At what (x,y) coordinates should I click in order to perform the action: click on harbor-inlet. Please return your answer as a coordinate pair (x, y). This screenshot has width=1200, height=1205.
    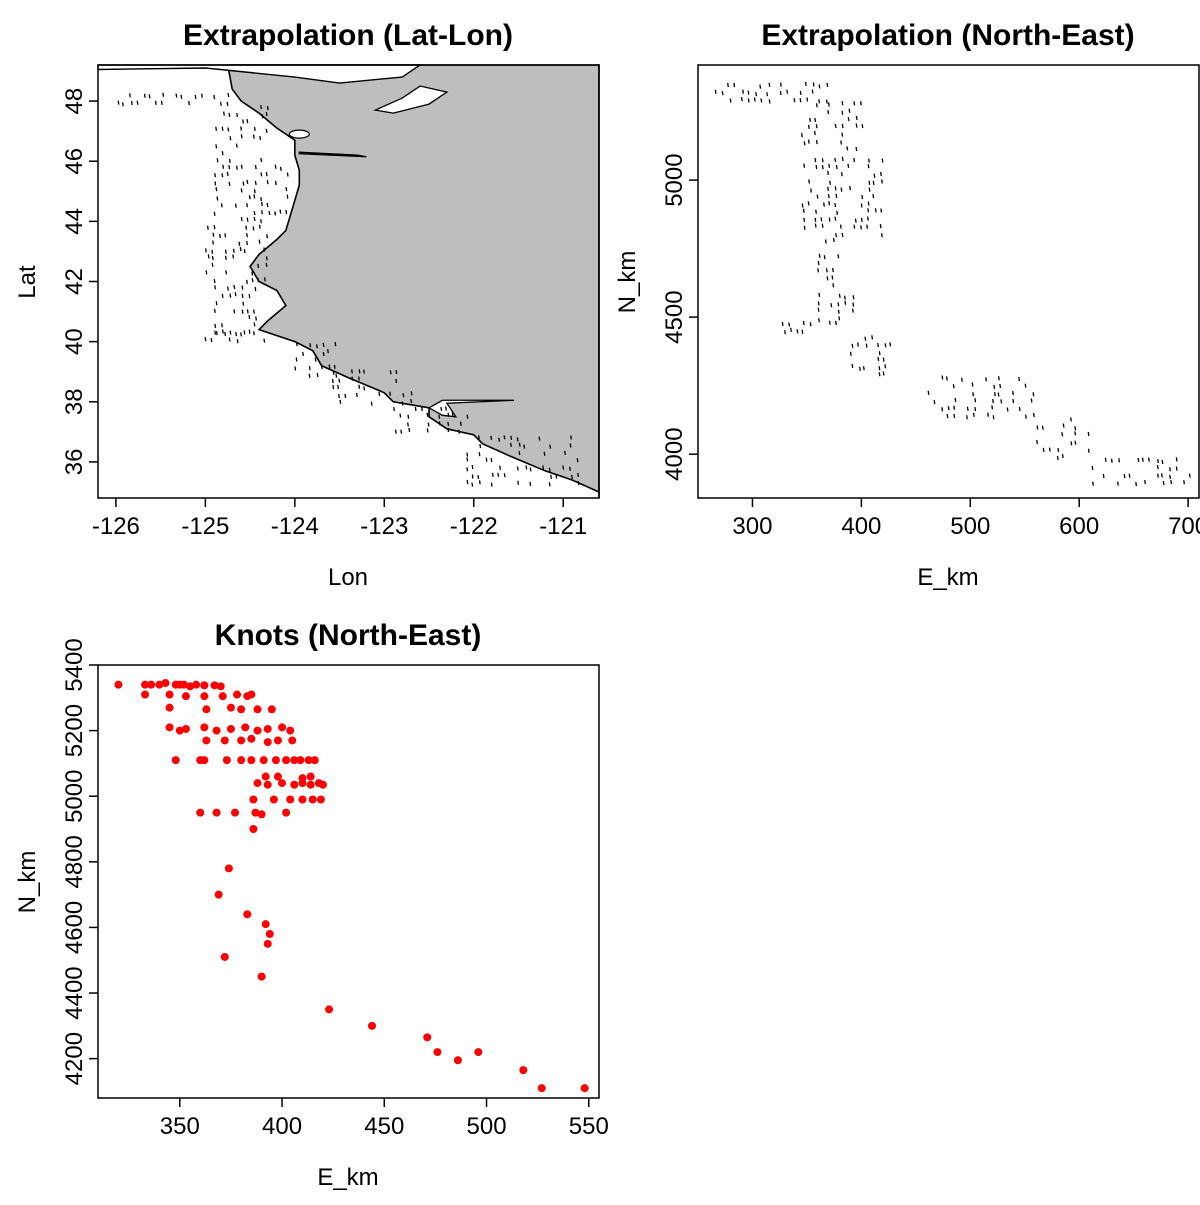
    Looking at the image, I should click on (299, 134).